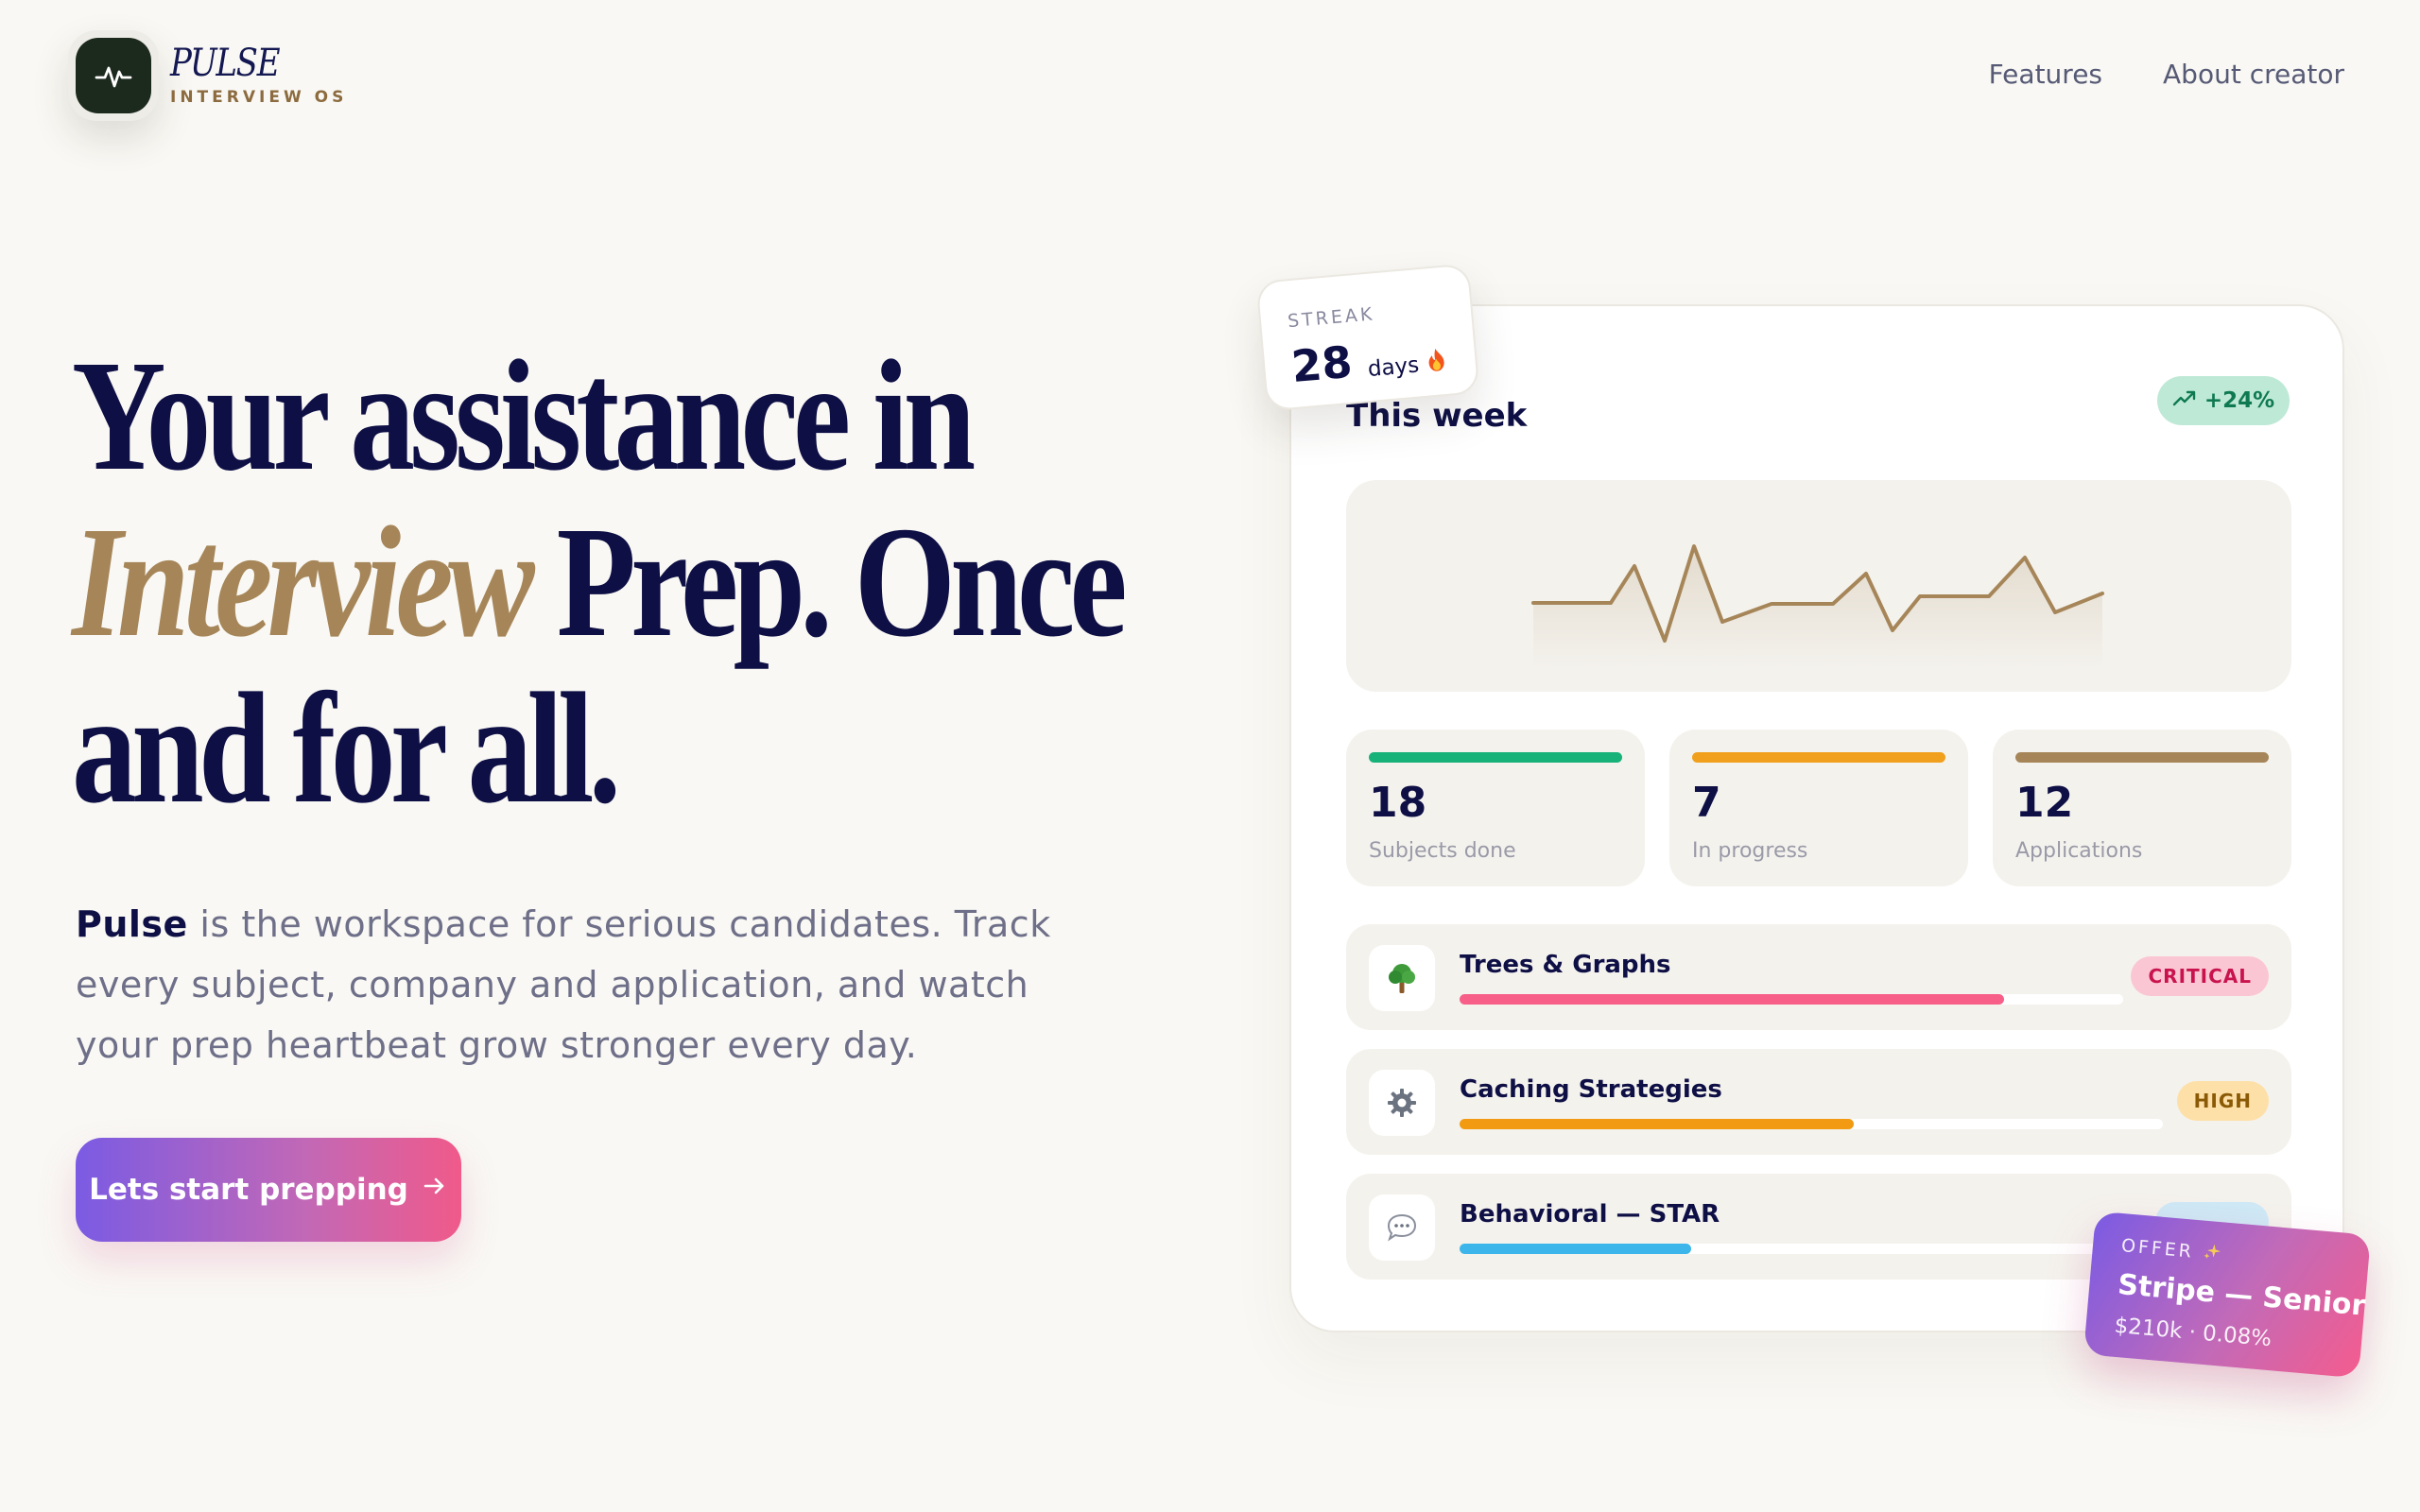  What do you see at coordinates (1495, 808) in the screenshot?
I see `stat-subjects-done: 18 Subjects done` at bounding box center [1495, 808].